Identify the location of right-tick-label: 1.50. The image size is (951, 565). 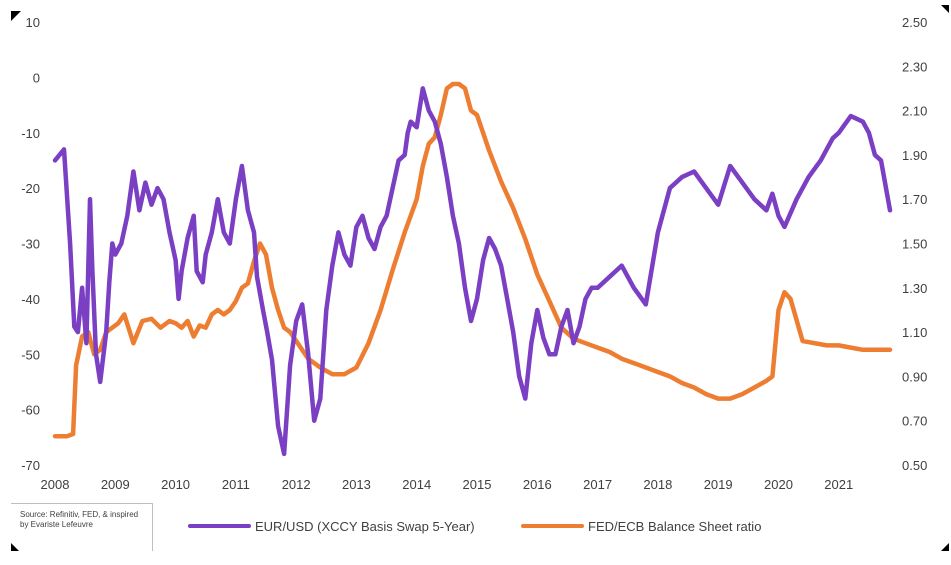
(914, 244).